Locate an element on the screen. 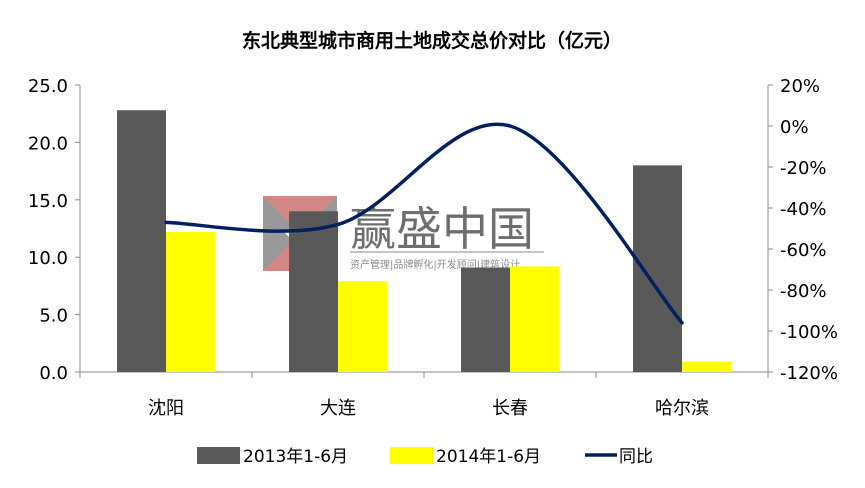  left-tick-label: 10.0 is located at coordinates (48, 258).